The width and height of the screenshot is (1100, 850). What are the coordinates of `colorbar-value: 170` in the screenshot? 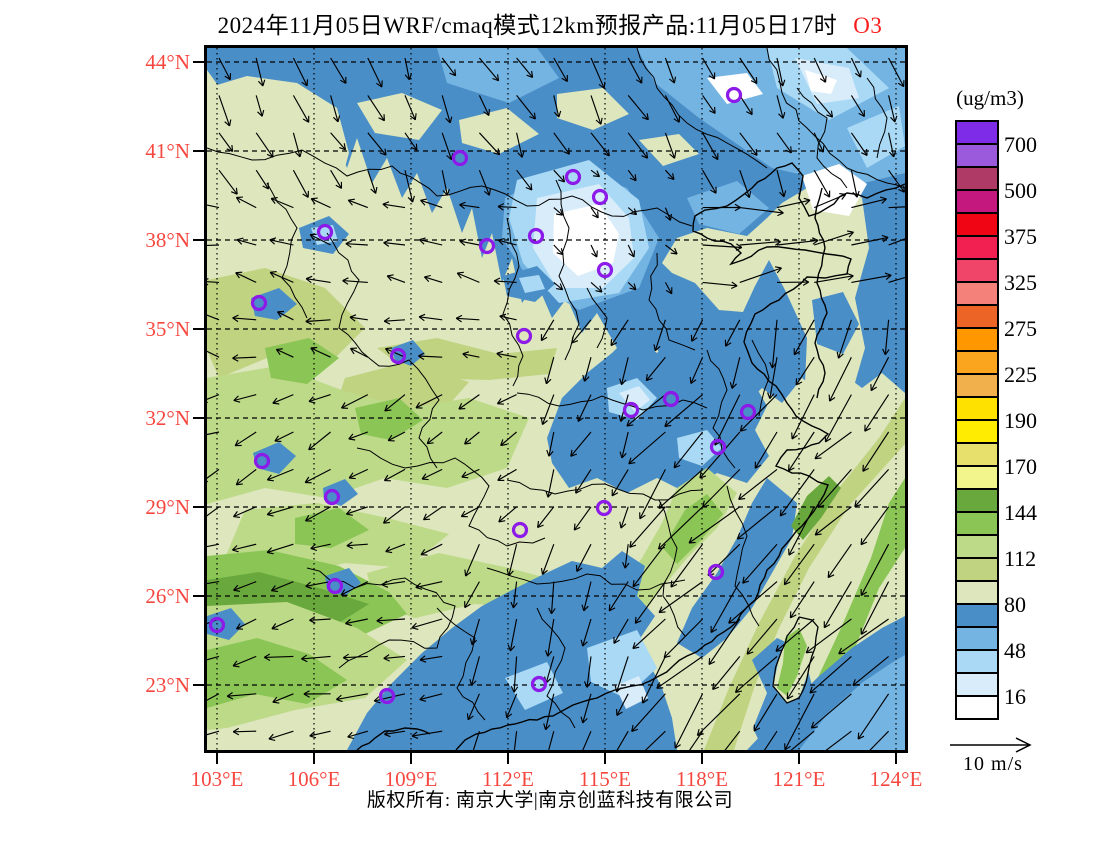 It's located at (1020, 466).